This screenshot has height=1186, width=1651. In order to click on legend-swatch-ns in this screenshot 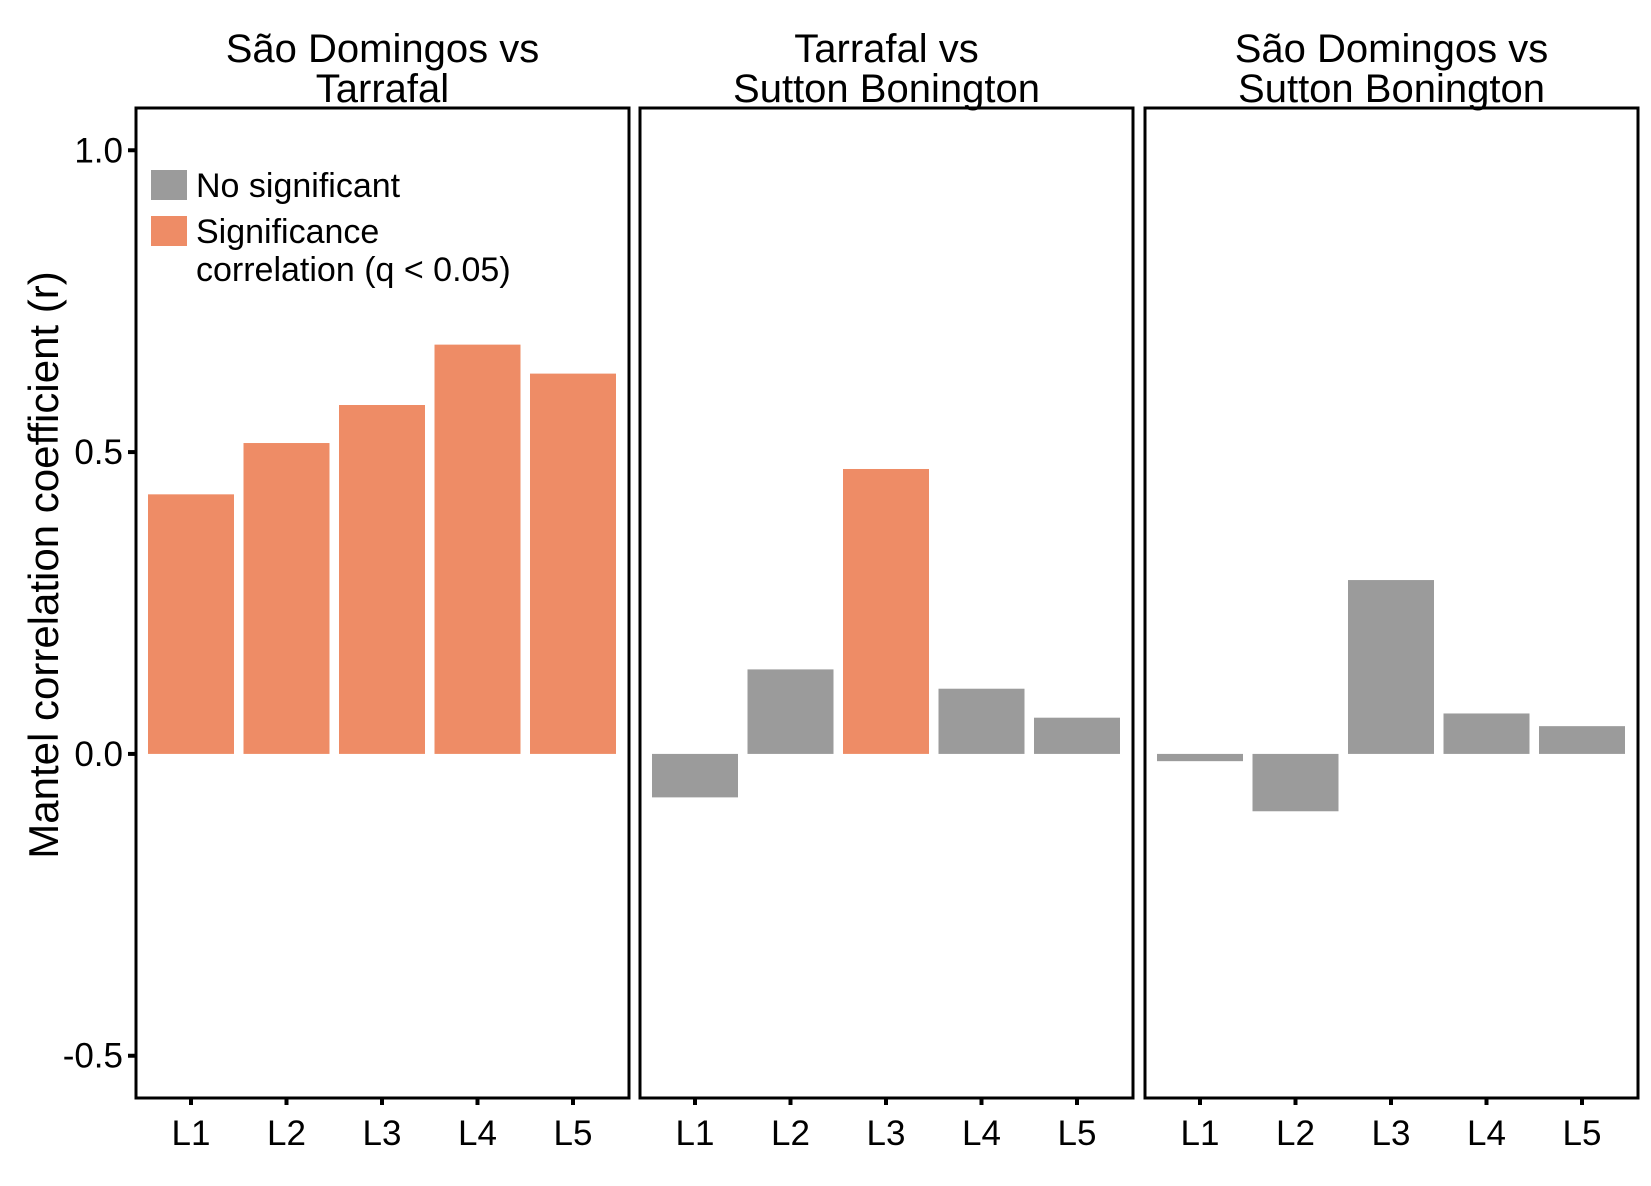, I will do `click(169, 185)`.